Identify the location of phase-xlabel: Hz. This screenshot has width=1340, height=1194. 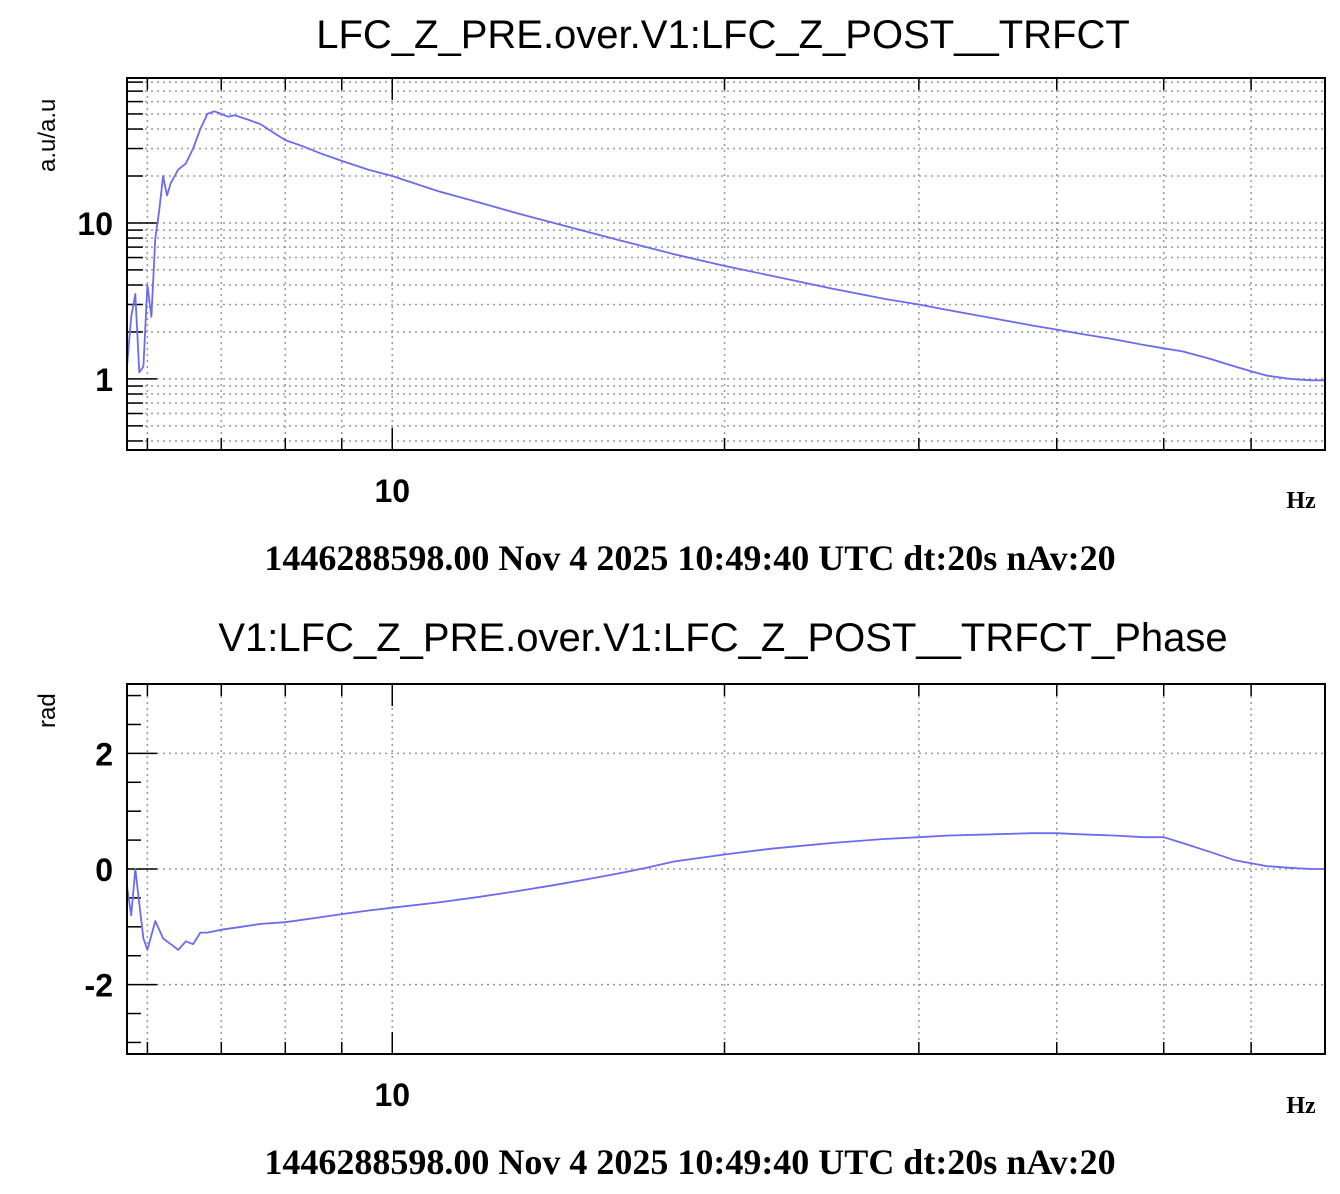
(1301, 1106).